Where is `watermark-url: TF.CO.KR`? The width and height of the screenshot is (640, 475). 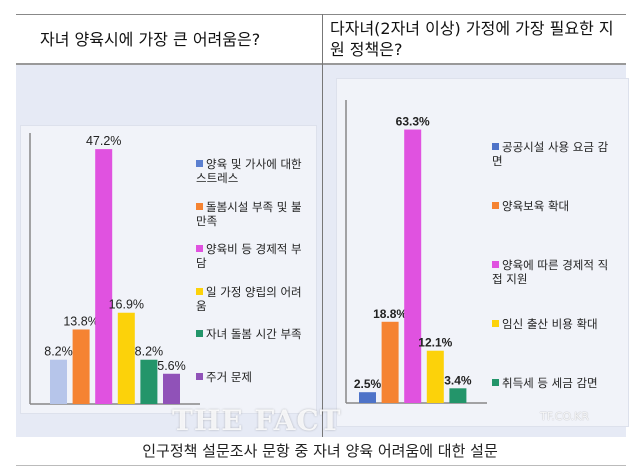 watermark-url: TF.CO.KR is located at coordinates (565, 416).